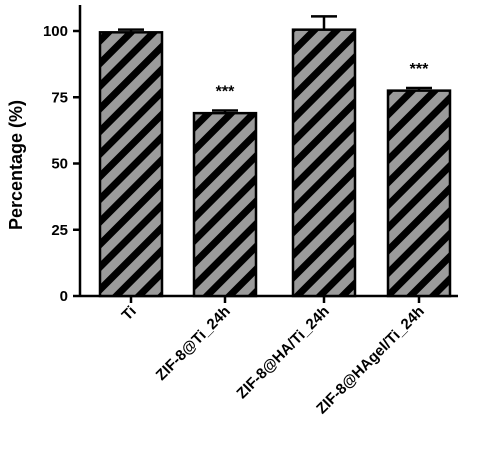  I want to click on y-axis-label: Percentage (%), so click(16, 165).